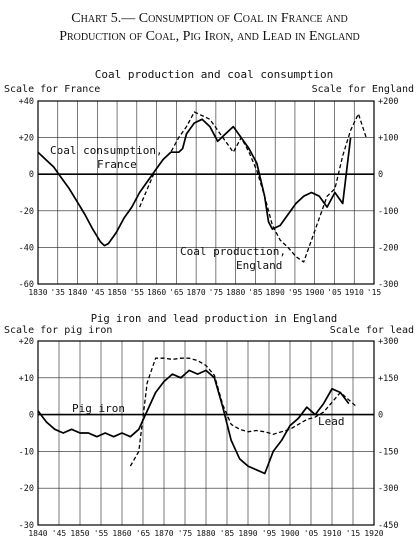  What do you see at coordinates (388, 452) in the screenshot?
I see `iron-lead-right-tick-label: -150` at bounding box center [388, 452].